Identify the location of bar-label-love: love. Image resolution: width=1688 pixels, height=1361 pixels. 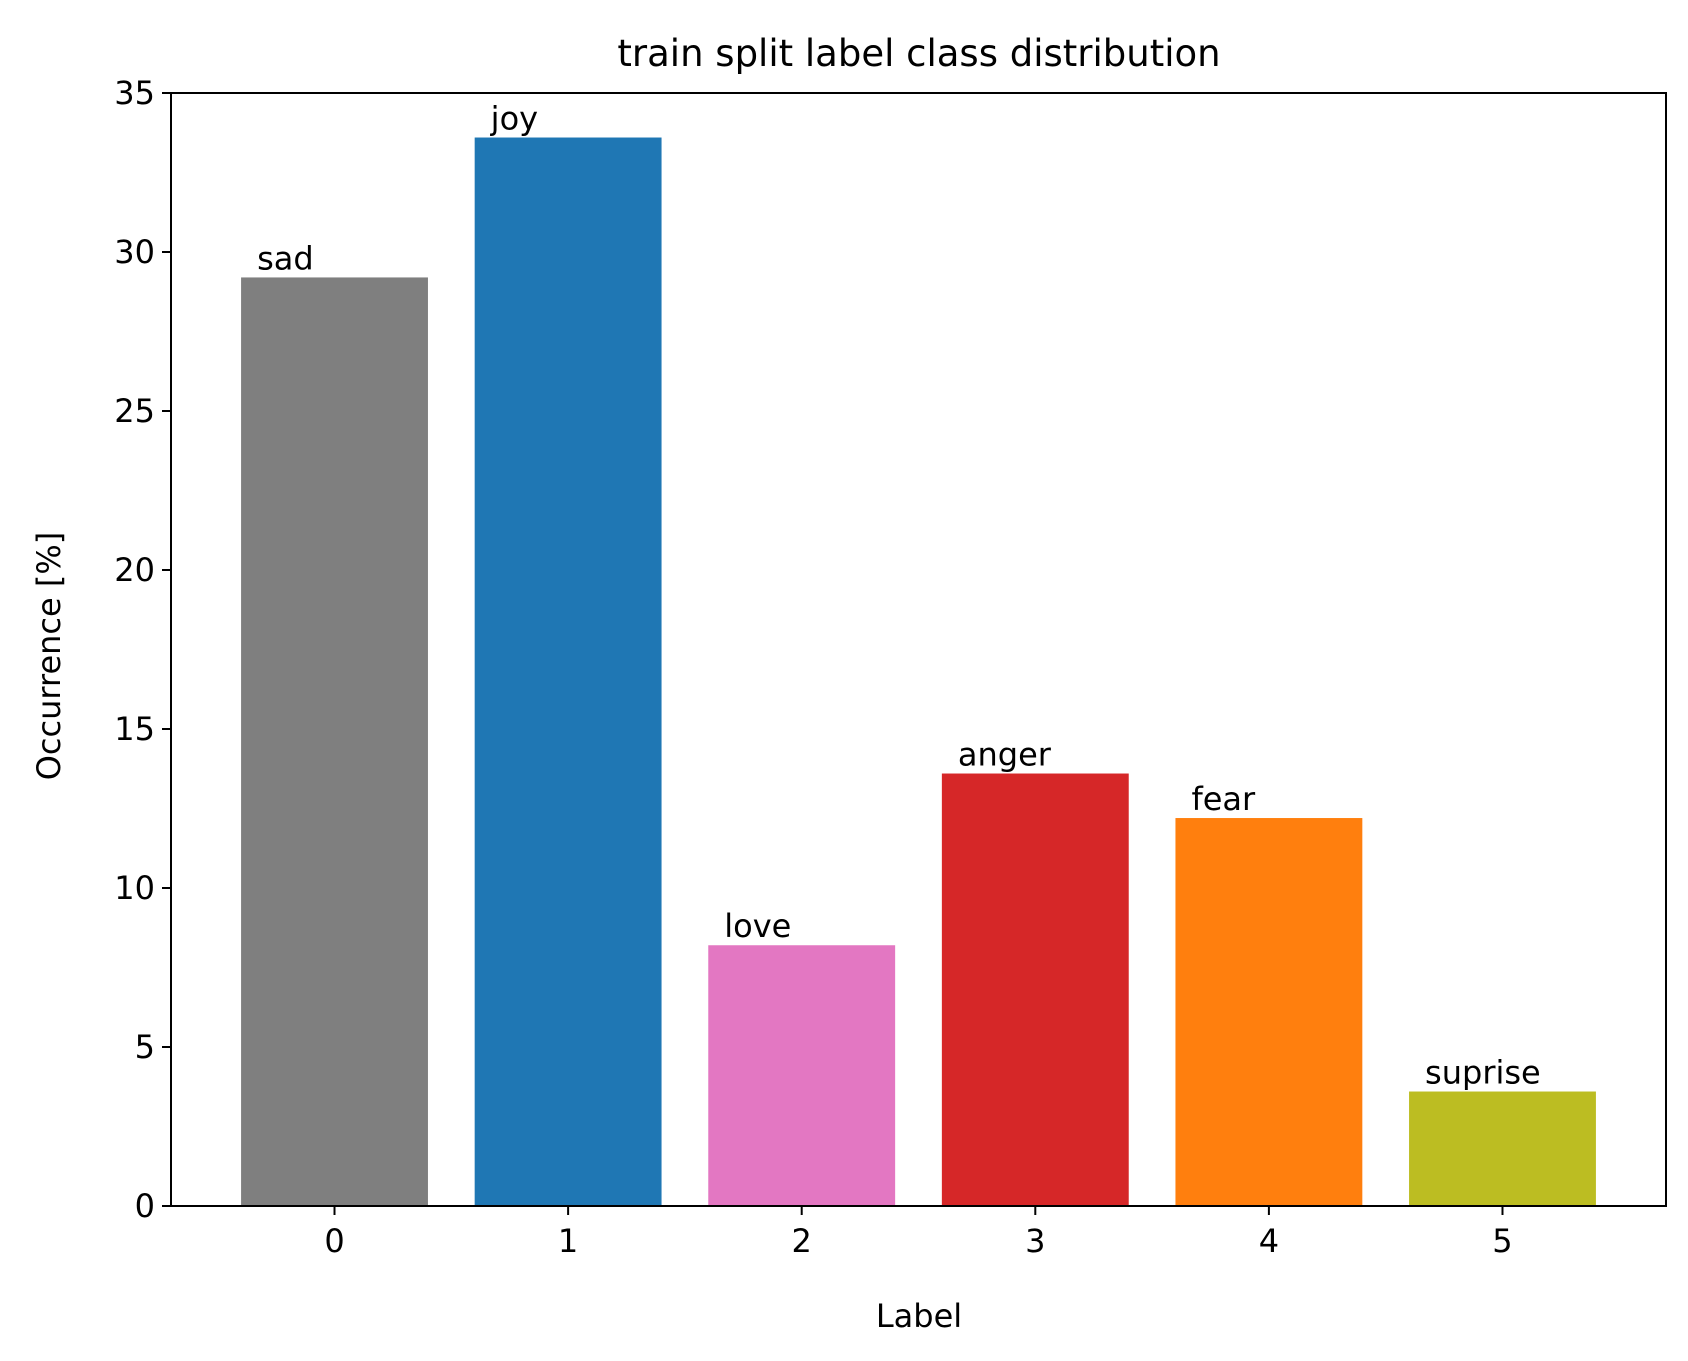
(757, 926).